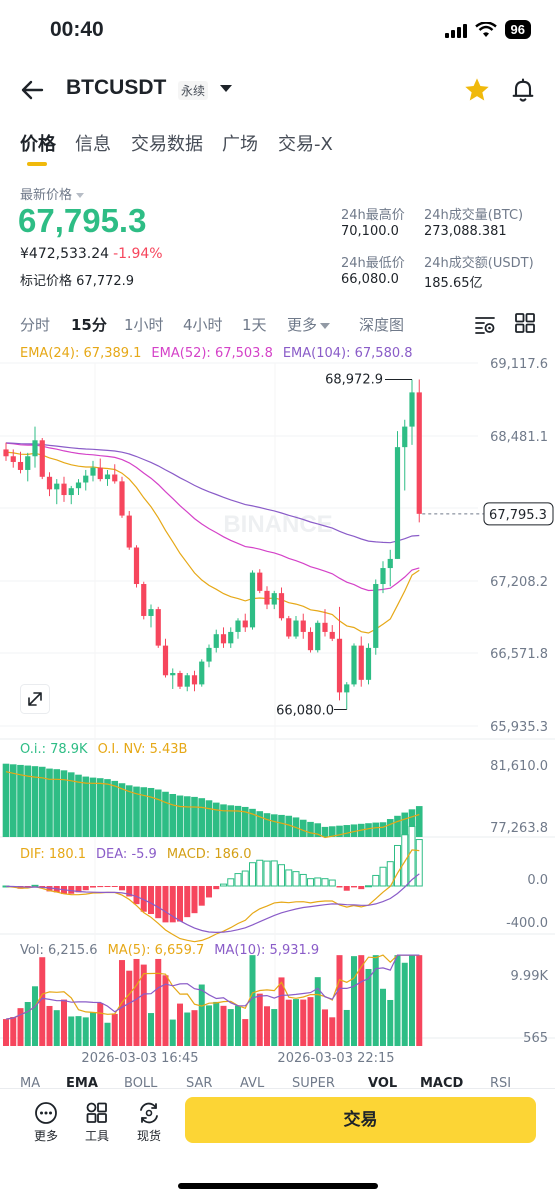 This screenshot has height=1200, width=555. What do you see at coordinates (96, 1112) in the screenshot?
I see `tools-grid-icon` at bounding box center [96, 1112].